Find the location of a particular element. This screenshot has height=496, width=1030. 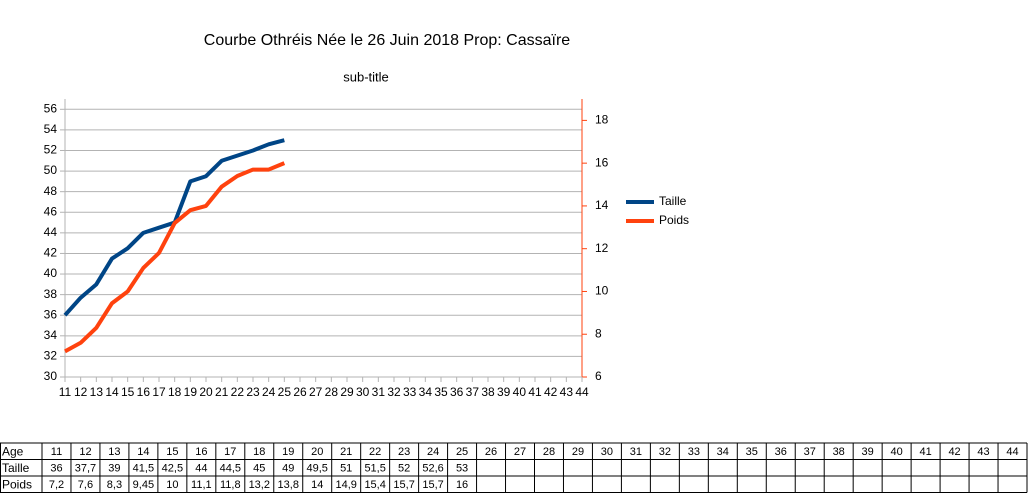

x-tick-label: 43 is located at coordinates (567, 392).